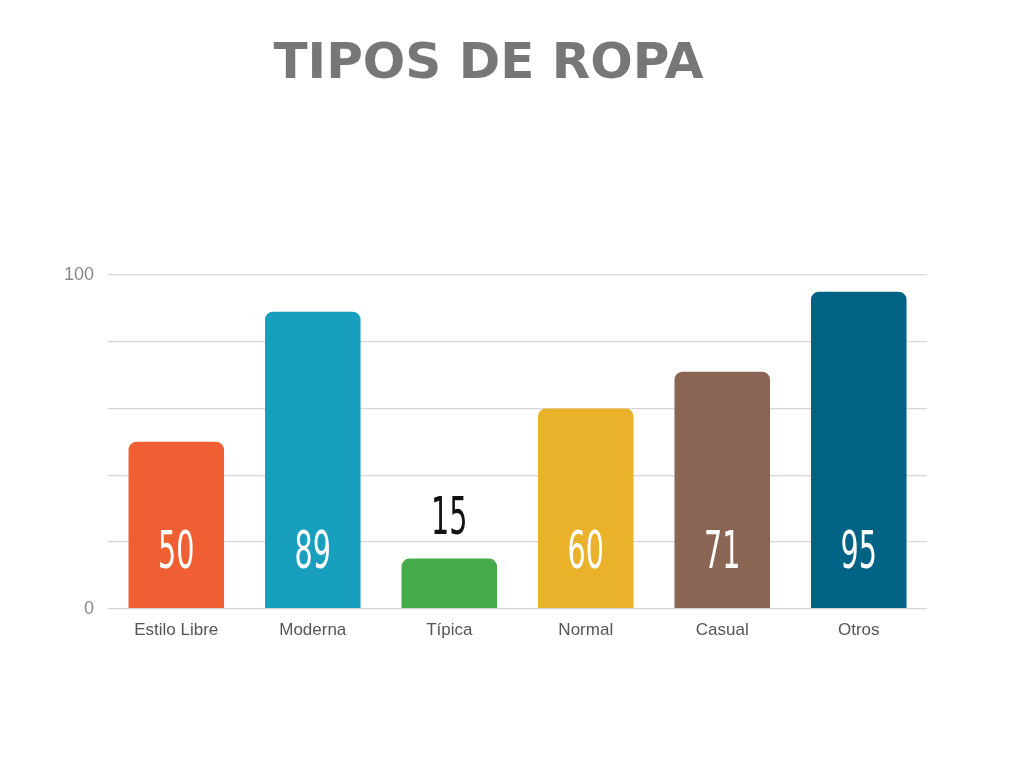 The height and width of the screenshot is (768, 1024). What do you see at coordinates (449, 630) in the screenshot?
I see `x-tick-label: Típica` at bounding box center [449, 630].